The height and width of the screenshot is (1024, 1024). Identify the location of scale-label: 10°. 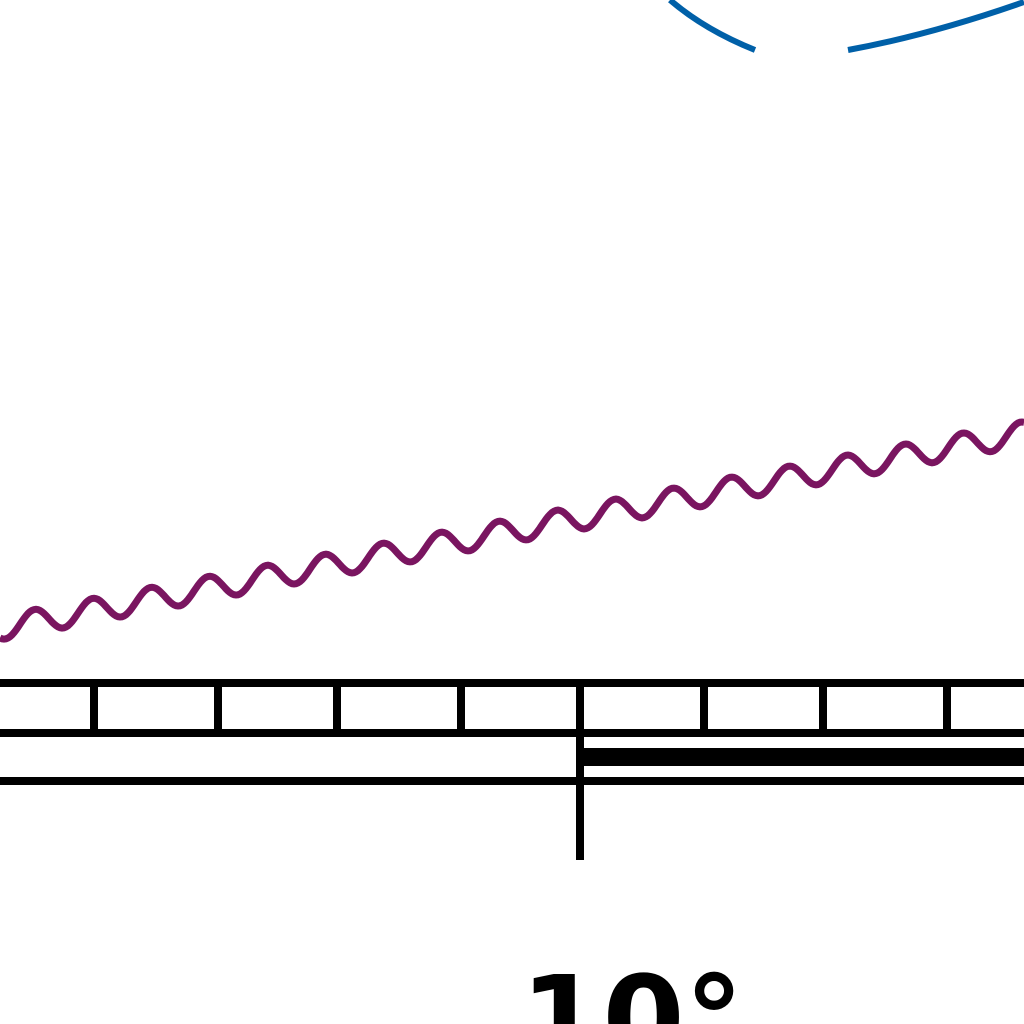
(631, 987).